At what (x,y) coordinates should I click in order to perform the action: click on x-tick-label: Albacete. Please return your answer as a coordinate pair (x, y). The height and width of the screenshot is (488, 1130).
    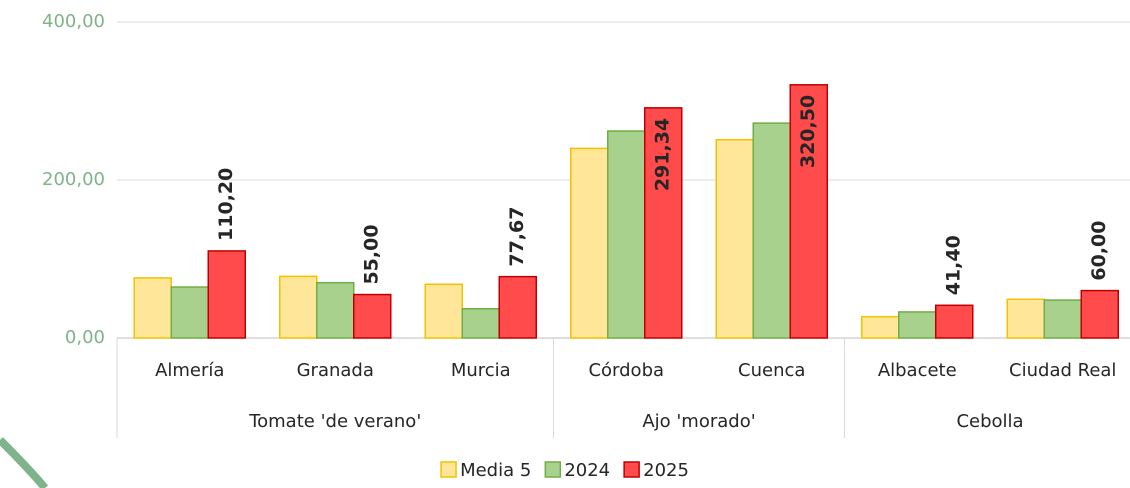
    Looking at the image, I should click on (917, 370).